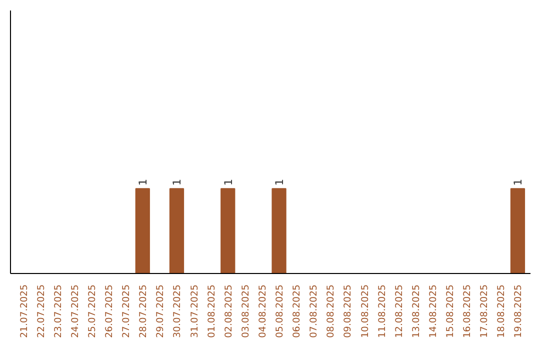 The image size is (540, 340). I want to click on x-tick-label: 16.08.2025, so click(468, 311).